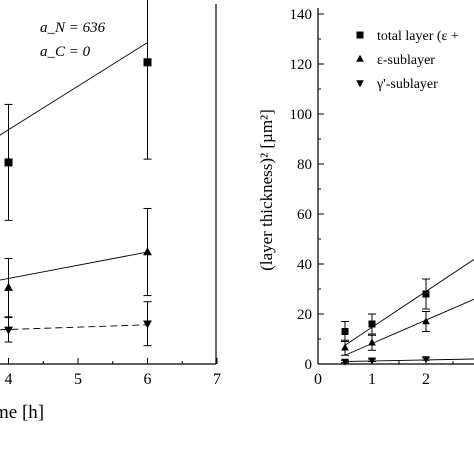  What do you see at coordinates (78, 379) in the screenshot?
I see `left-x-tick-label: 5` at bounding box center [78, 379].